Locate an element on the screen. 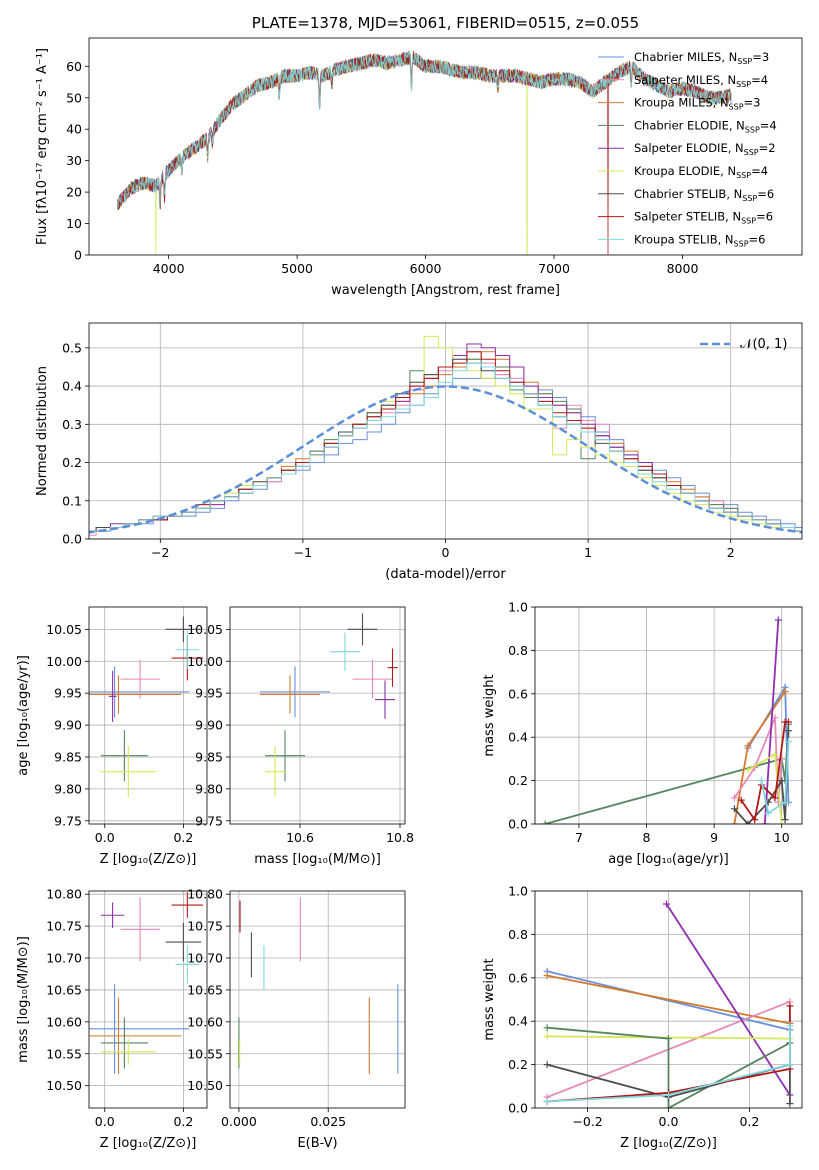 The image size is (819, 1170). y-tick-label: 0.0 is located at coordinates (518, 824).